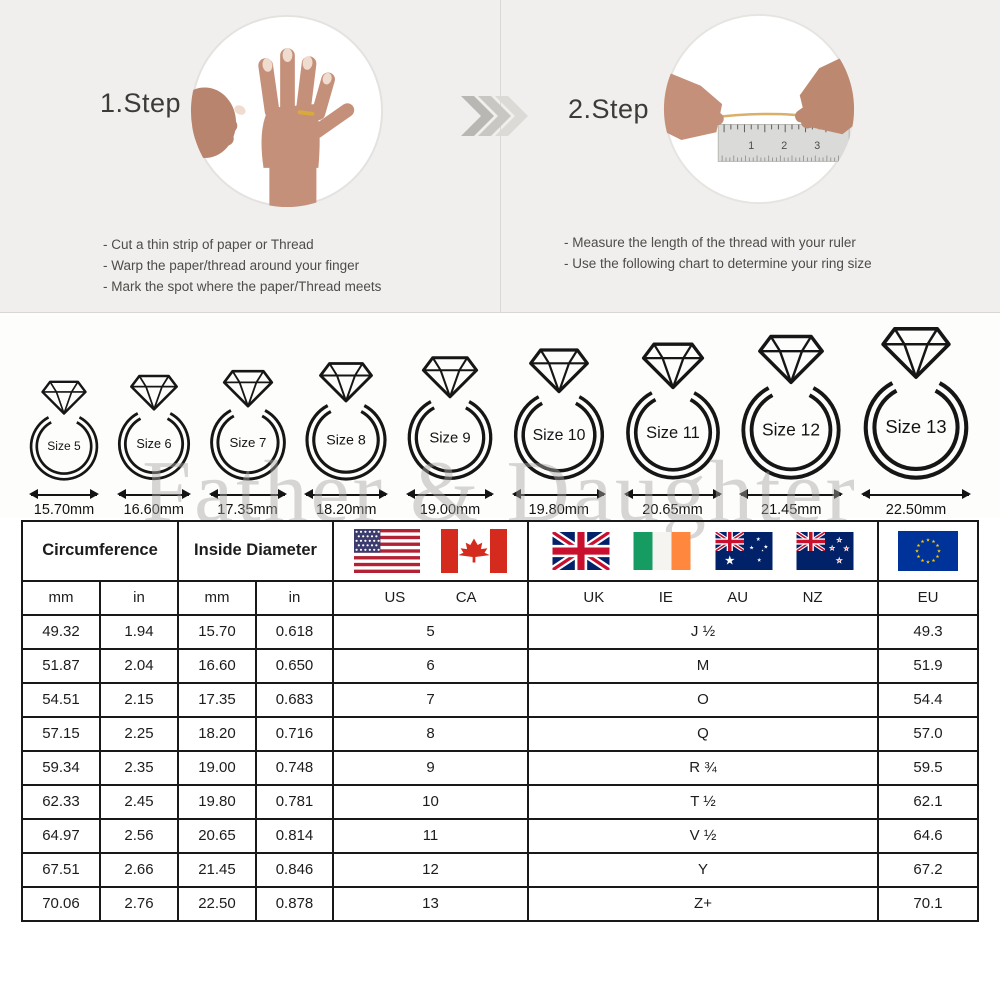 This screenshot has width=1000, height=1000. I want to click on ring-figure: Size 10 19.80mm, so click(559, 431).